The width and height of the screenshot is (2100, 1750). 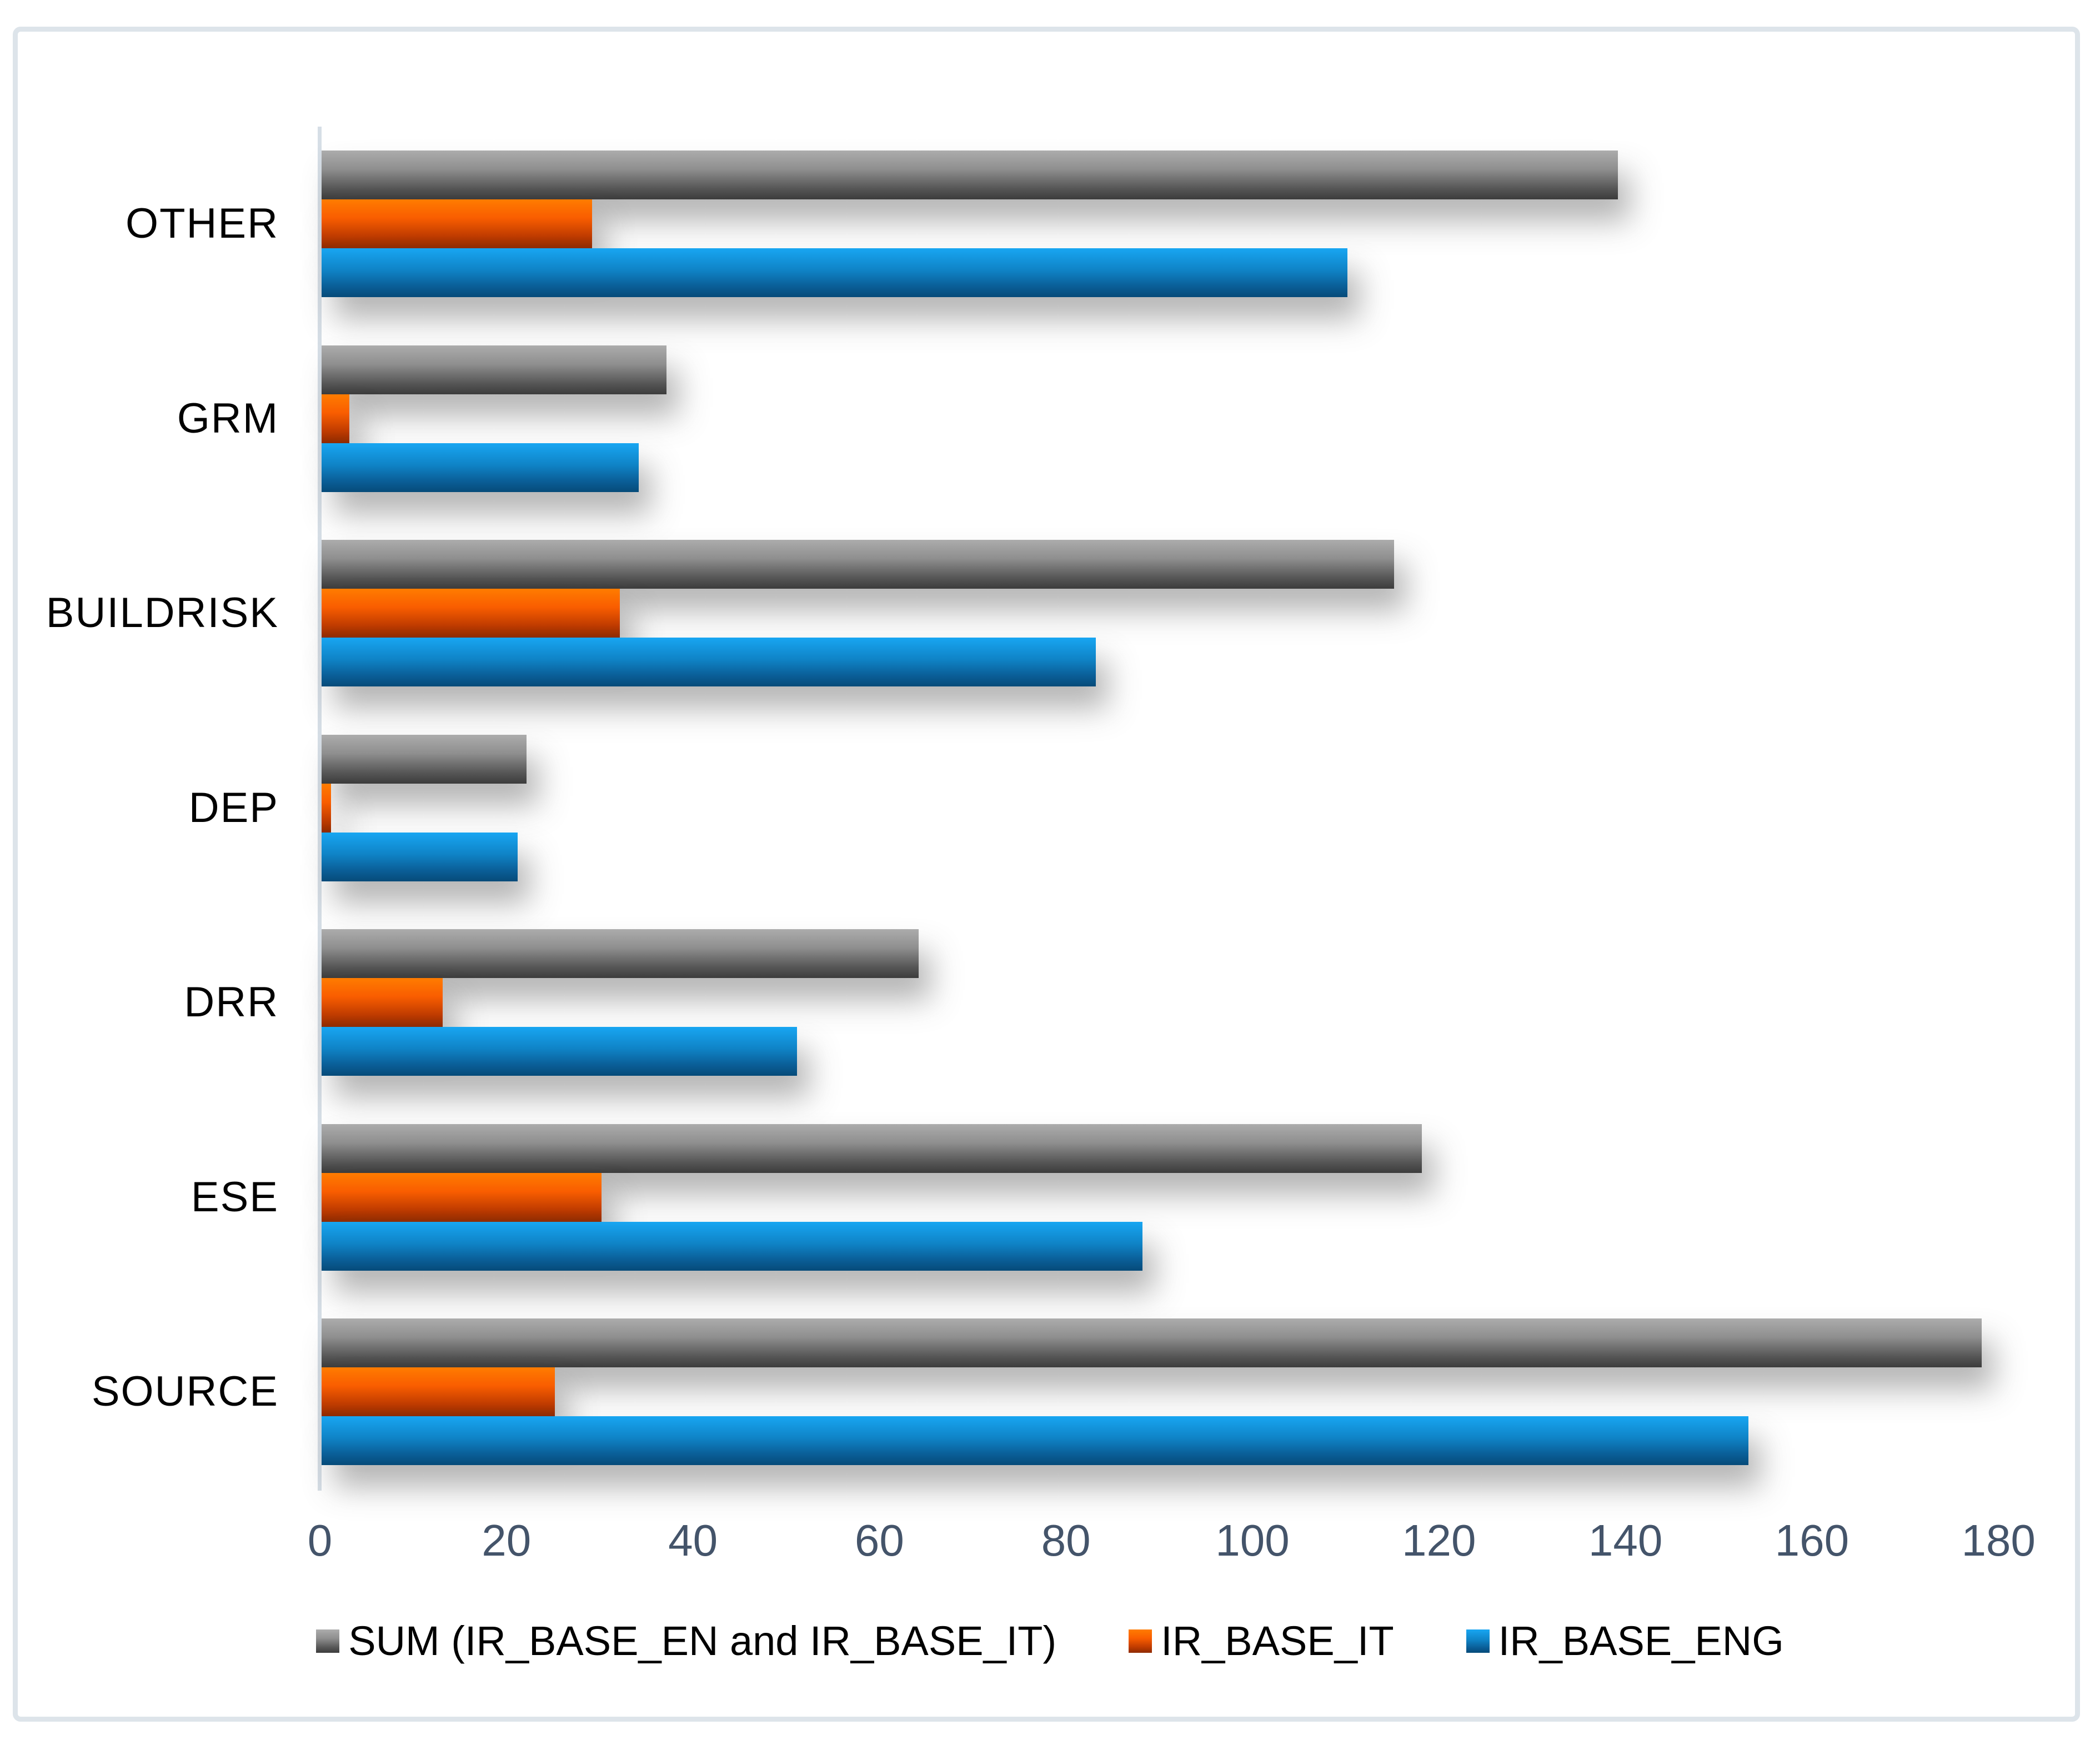 I want to click on bar-sum-dep, so click(x=425, y=759).